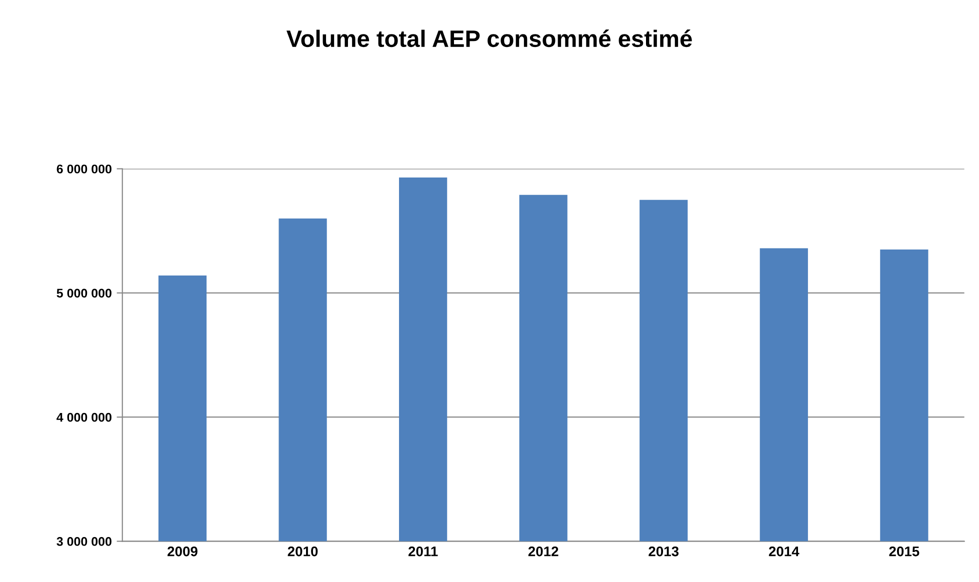 This screenshot has width=979, height=582. Describe the element at coordinates (663, 551) in the screenshot. I see `x-tick-label: 2013` at that location.